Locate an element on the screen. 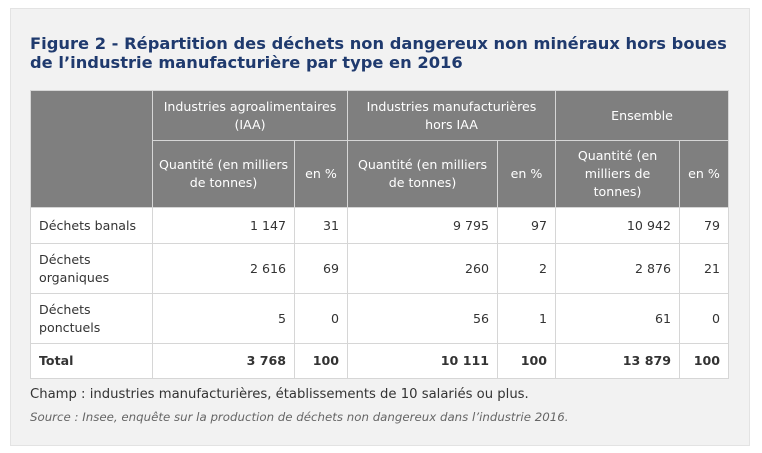  row-label: Déchets banals is located at coordinates (91, 225).